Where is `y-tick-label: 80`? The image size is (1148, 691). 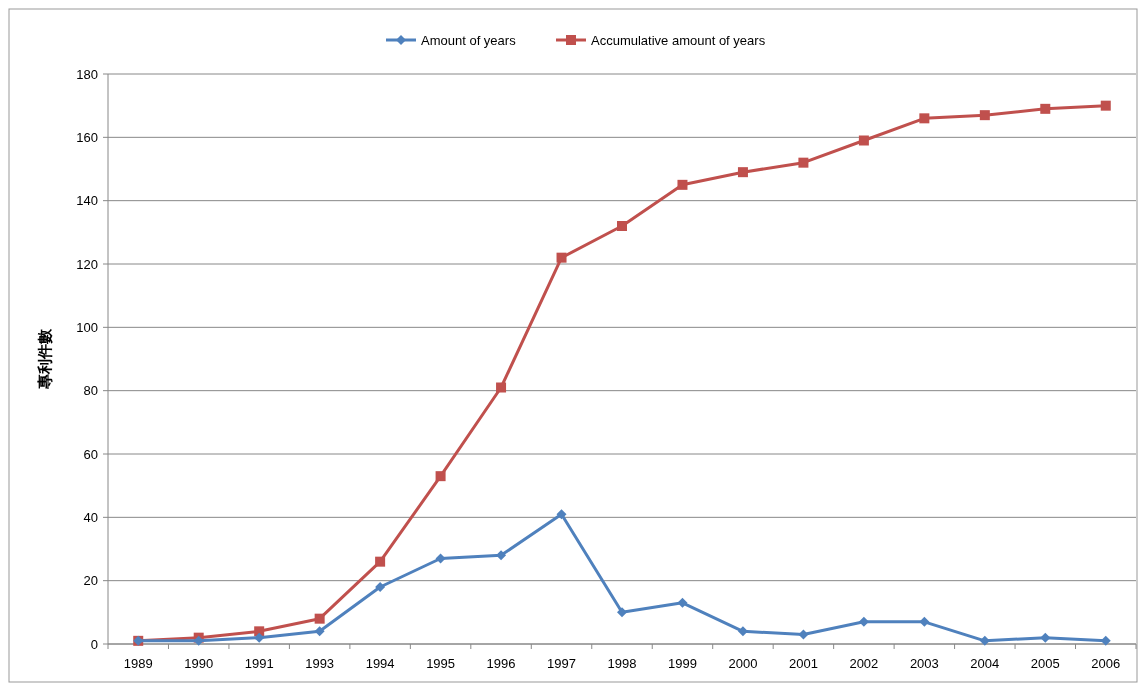 y-tick-label: 80 is located at coordinates (90, 391).